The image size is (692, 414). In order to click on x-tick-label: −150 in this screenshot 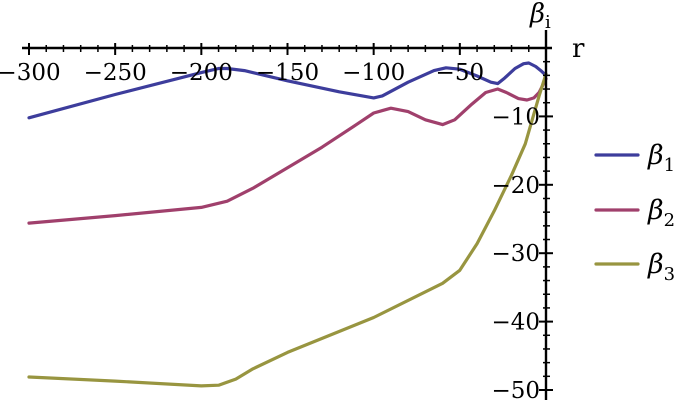, I will do `click(287, 73)`.